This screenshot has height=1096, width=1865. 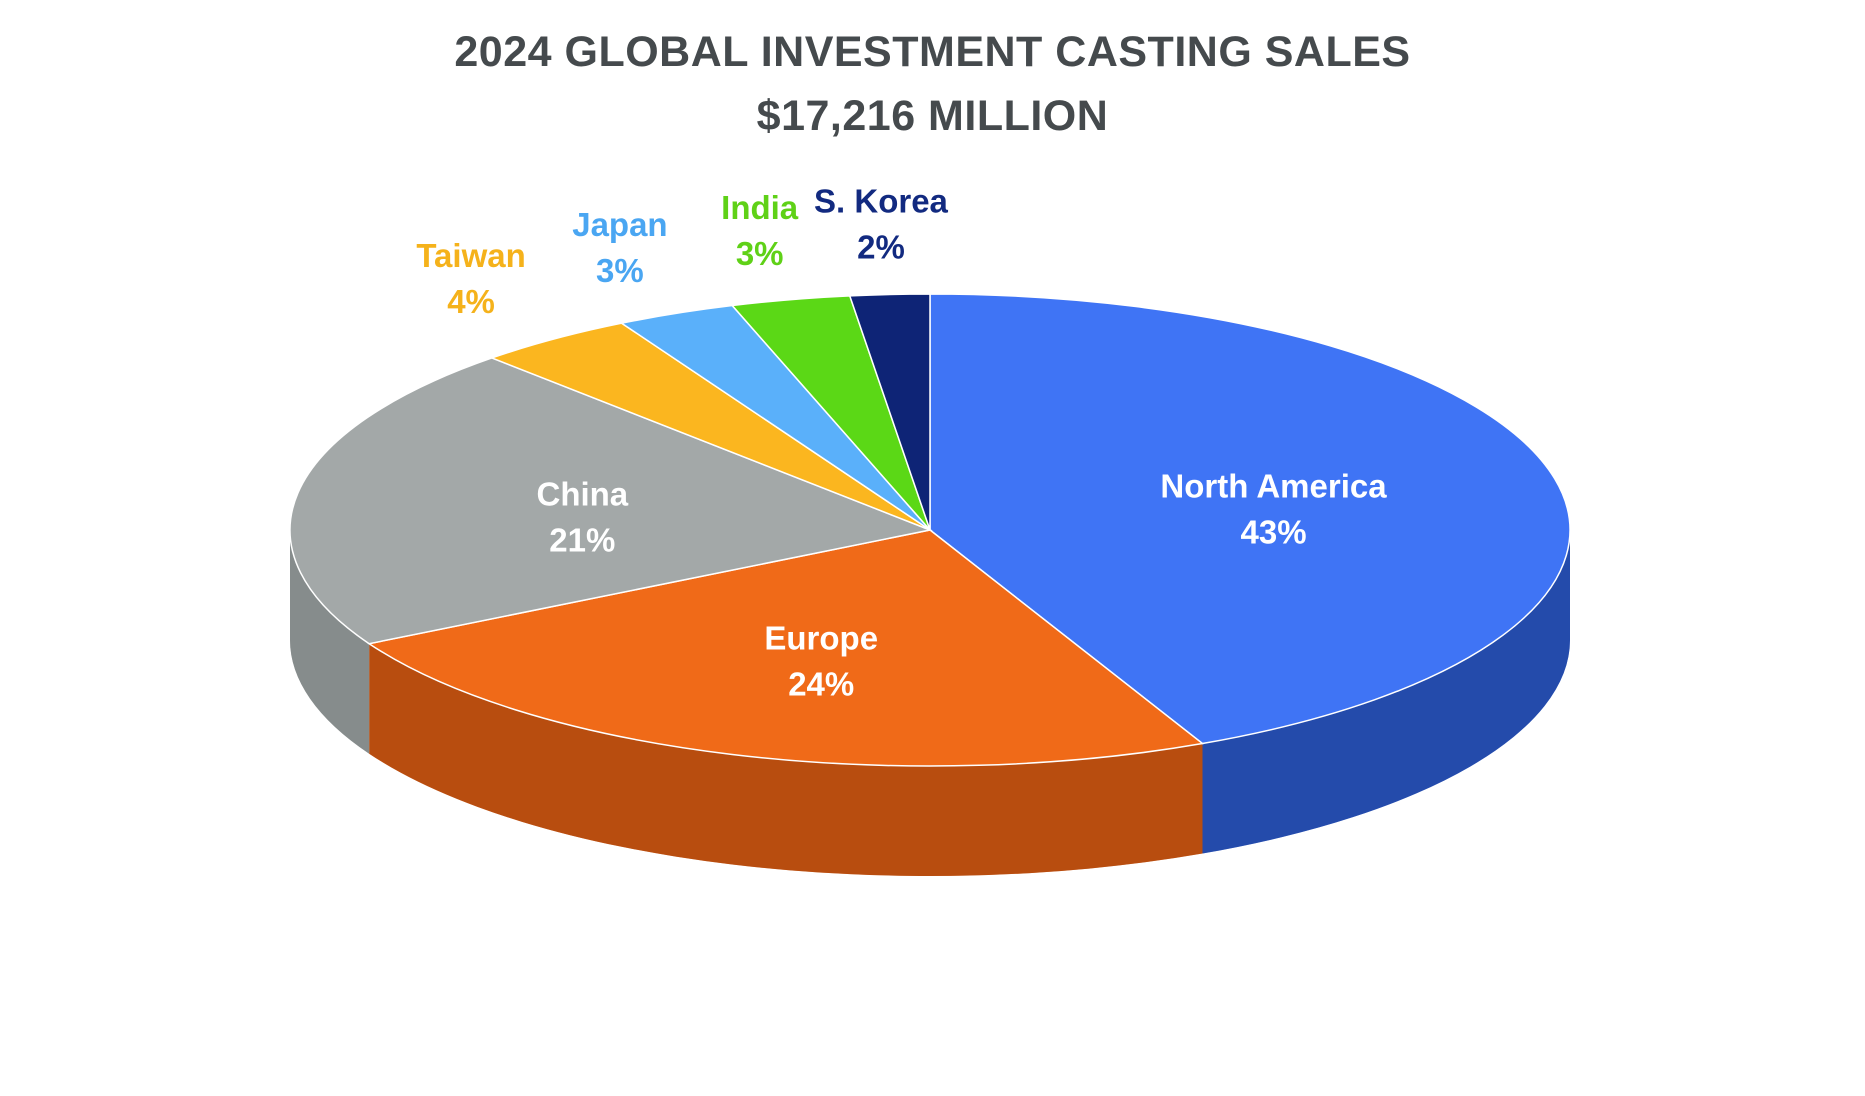 What do you see at coordinates (1273, 532) in the screenshot?
I see `slice-percent-label: 43%` at bounding box center [1273, 532].